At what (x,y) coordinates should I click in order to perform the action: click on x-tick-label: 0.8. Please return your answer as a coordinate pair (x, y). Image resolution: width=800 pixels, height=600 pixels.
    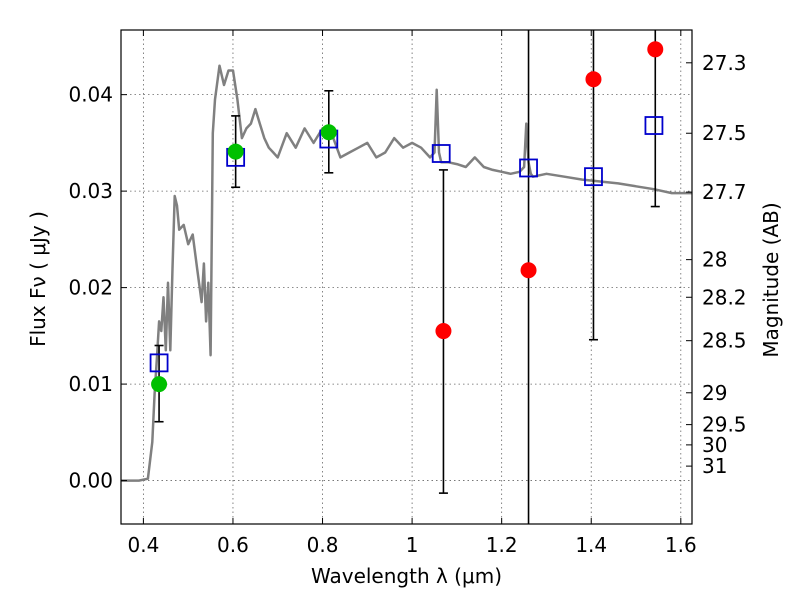
    Looking at the image, I should click on (323, 545).